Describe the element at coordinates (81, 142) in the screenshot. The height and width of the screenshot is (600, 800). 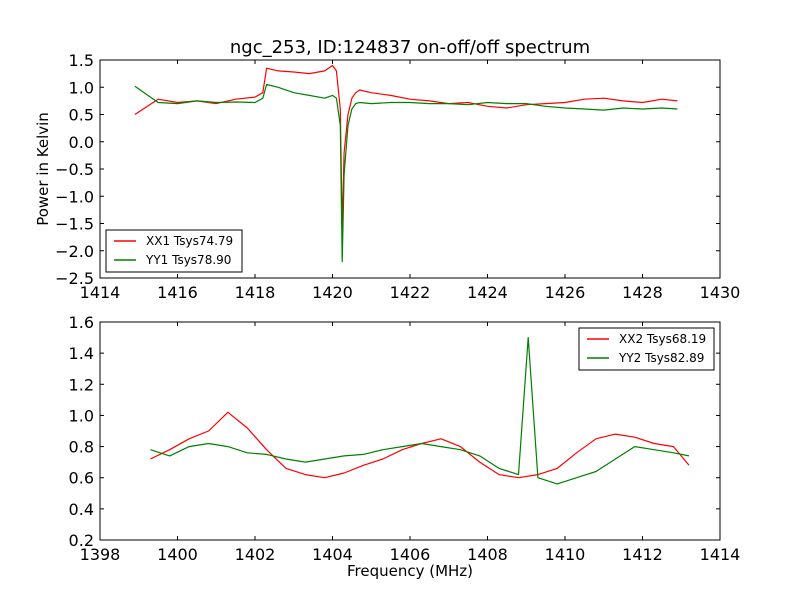
I see `top-y-tick-label: 0.0` at that location.